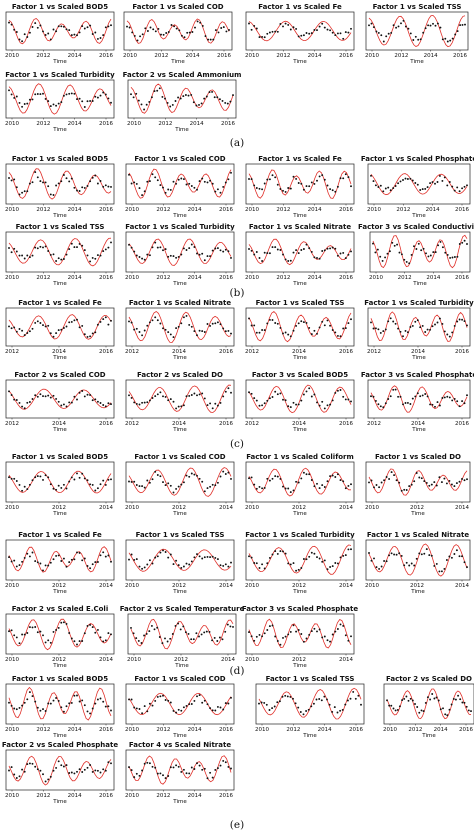 The height and width of the screenshot is (838, 474). I want to click on panel-title: Factor 2 vs Scaled Ammonium, so click(182, 75).